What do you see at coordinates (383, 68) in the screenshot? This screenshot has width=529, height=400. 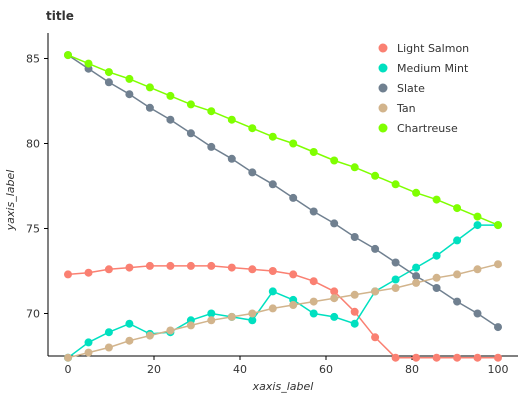 I see `legend-marker-medium-mint` at bounding box center [383, 68].